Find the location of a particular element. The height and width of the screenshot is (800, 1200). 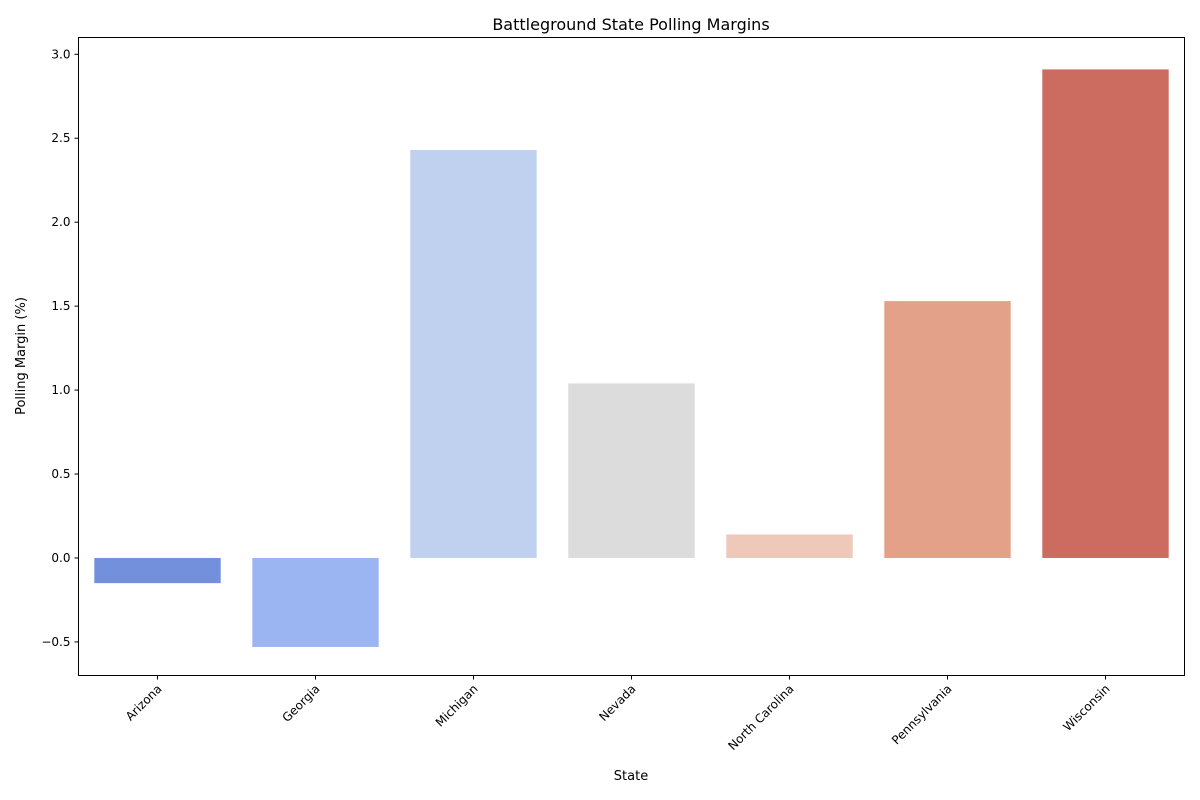

y-axis-ticks: −0.5 0.0 0.5 1.0 1.5 2.0 2.5 3.0 is located at coordinates (60, 348).